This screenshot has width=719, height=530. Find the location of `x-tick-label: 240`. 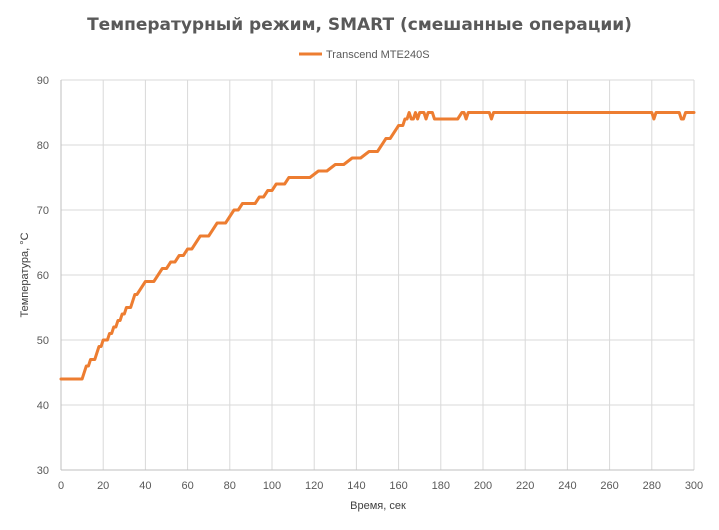

x-tick-label: 240 is located at coordinates (567, 486).